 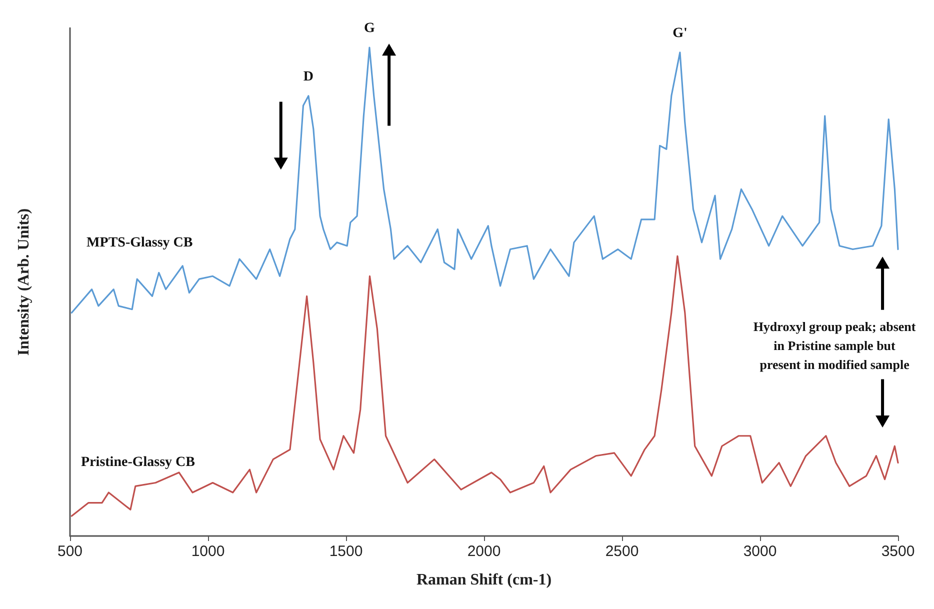 What do you see at coordinates (346, 551) in the screenshot?
I see `x-tick-label: 1500` at bounding box center [346, 551].